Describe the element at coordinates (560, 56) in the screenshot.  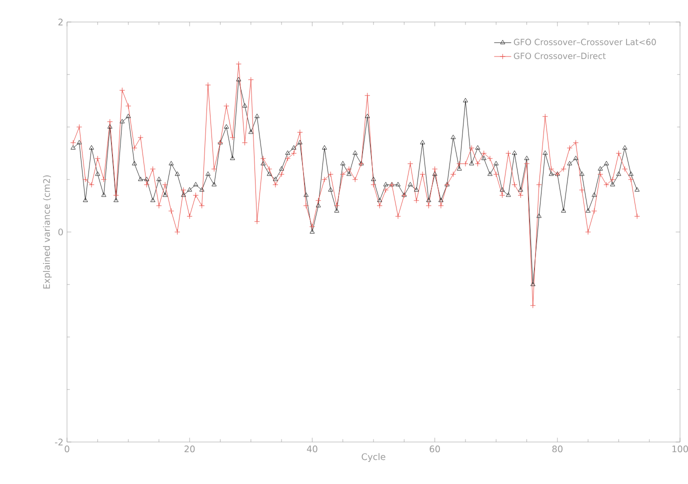
I see `legend-label: GFO Crossover–Direct` at that location.